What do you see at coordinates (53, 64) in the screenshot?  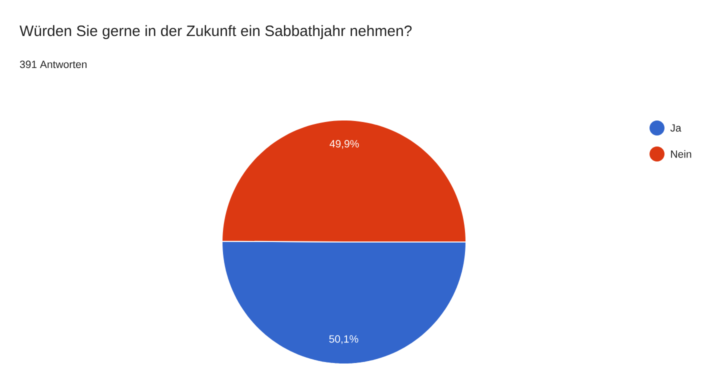 I see `text: 391 Antworten` at bounding box center [53, 64].